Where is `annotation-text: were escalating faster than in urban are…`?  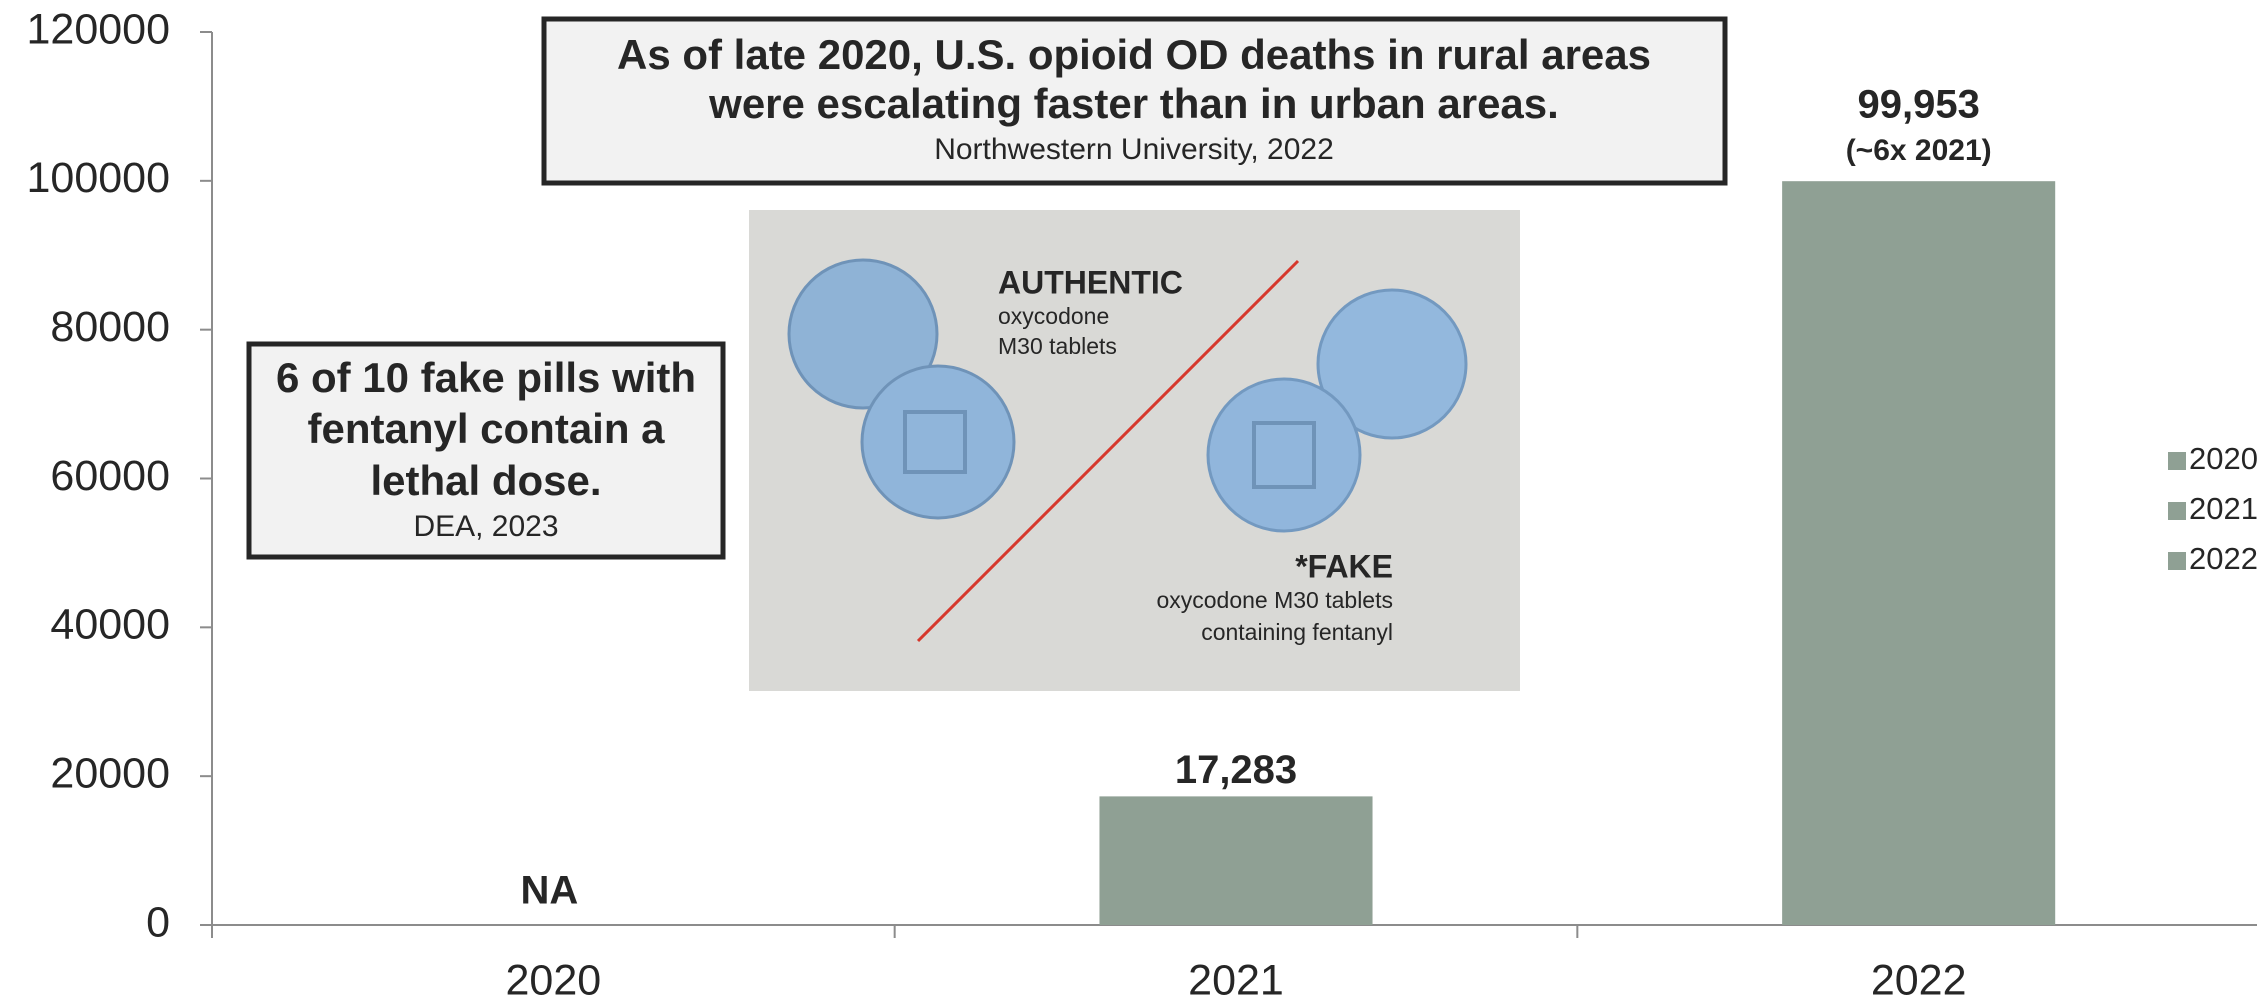
annotation-text: were escalating faster than in urban are… is located at coordinates (1133, 103).